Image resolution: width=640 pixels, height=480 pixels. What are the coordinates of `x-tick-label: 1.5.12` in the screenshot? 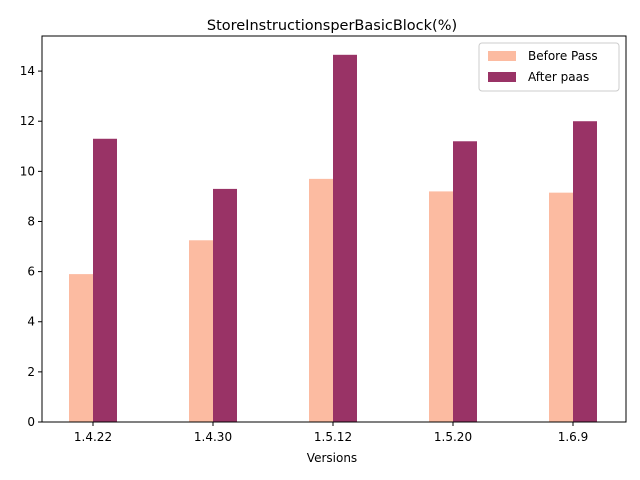 It's located at (333, 437).